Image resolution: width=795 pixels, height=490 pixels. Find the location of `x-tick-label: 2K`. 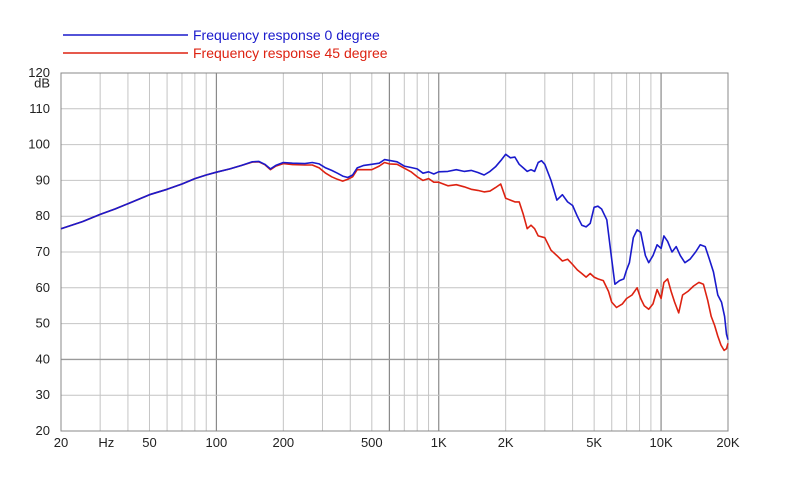

x-tick-label: 2K is located at coordinates (506, 442).